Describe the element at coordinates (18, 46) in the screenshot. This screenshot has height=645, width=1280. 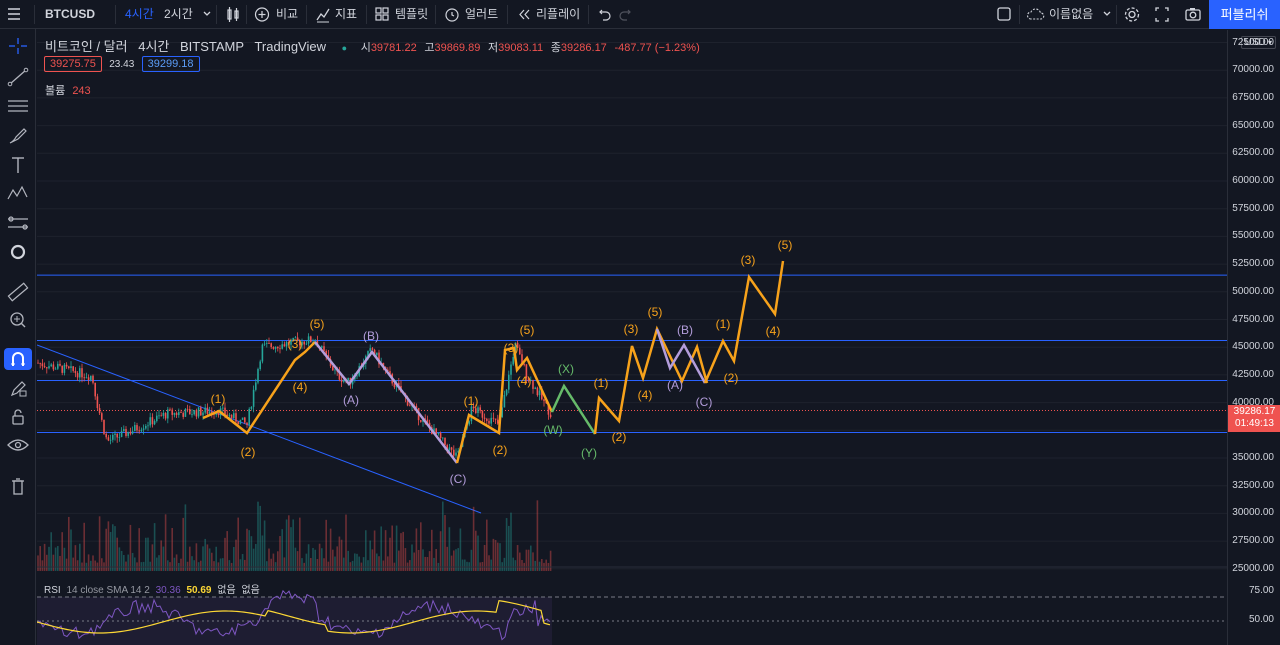
I see `crosshair-icon` at that location.